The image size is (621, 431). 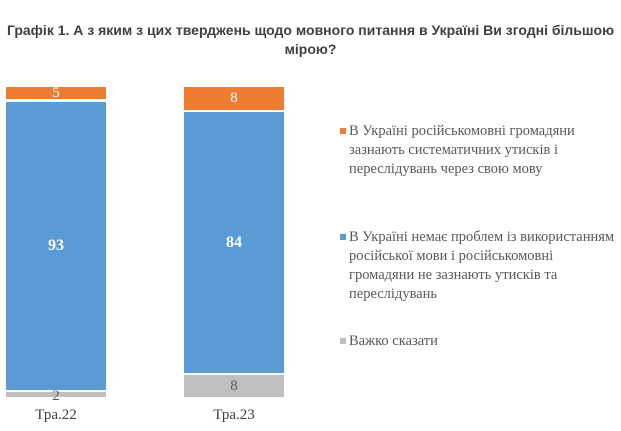 I want to click on segment-orange: 5, so click(x=56, y=92).